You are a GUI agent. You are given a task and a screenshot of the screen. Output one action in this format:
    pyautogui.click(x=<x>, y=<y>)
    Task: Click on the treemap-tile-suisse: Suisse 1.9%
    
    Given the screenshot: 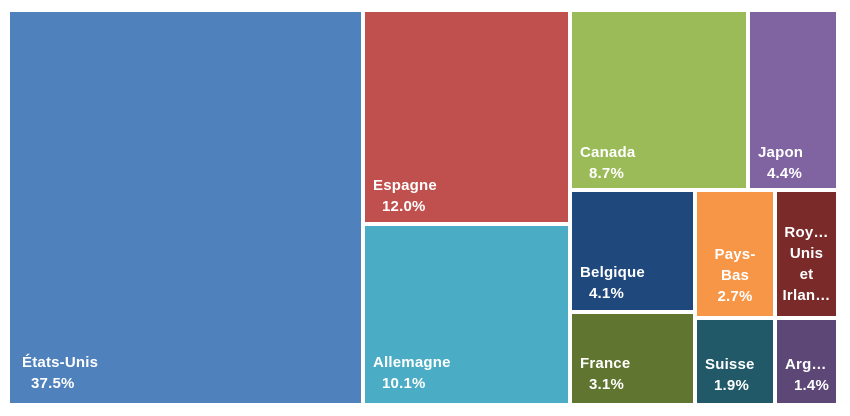 What is the action you would take?
    pyautogui.click(x=735, y=361)
    